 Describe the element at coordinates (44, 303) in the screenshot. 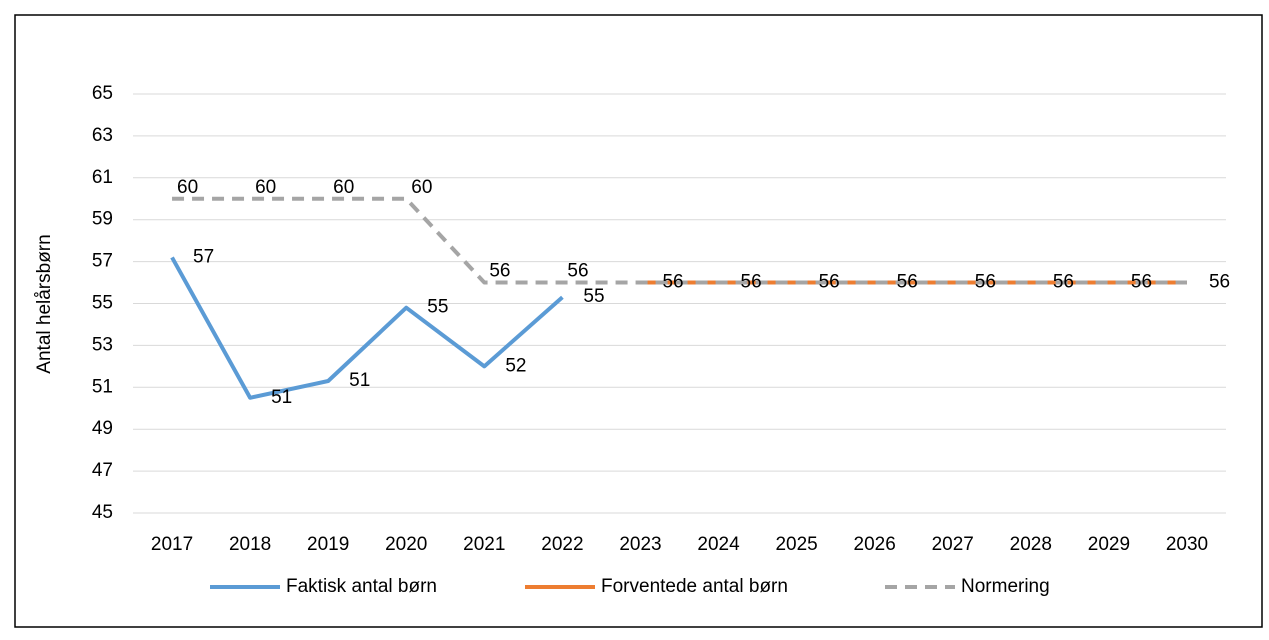

I see `y-axis-title: Antal helårsbørn` at that location.